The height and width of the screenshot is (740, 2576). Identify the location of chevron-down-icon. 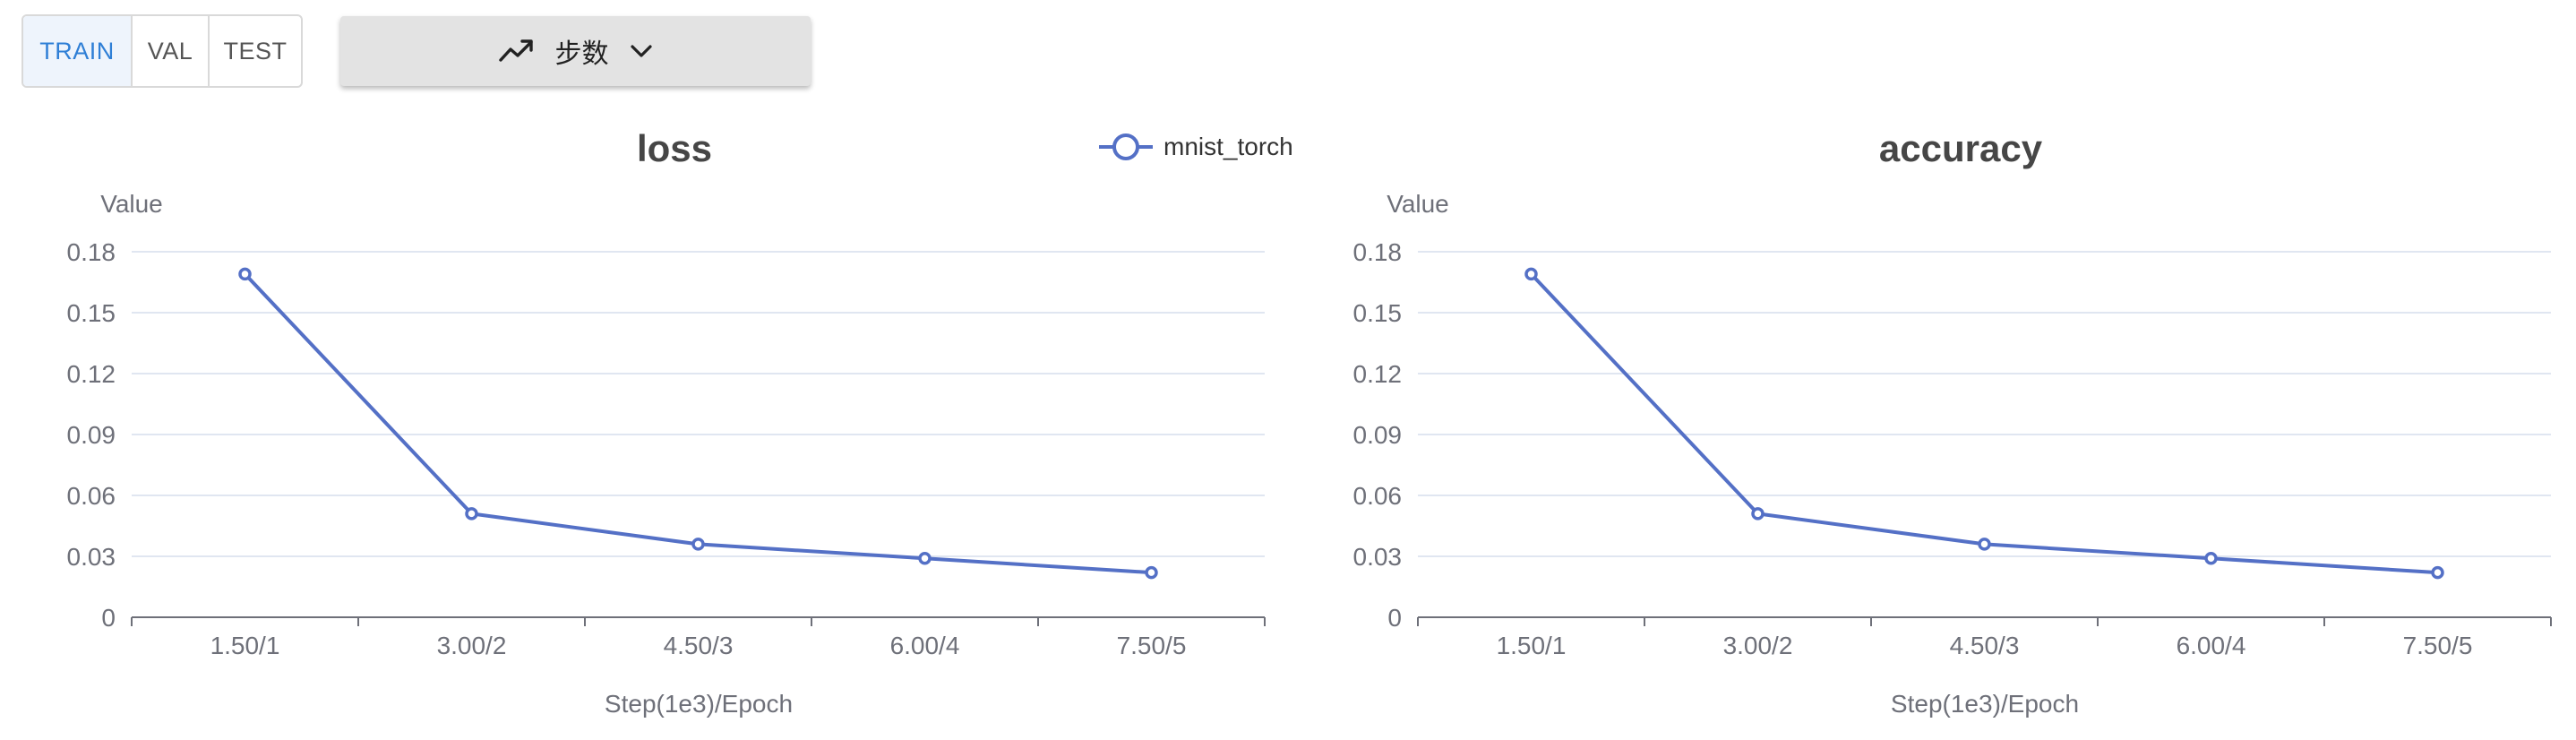
(641, 51).